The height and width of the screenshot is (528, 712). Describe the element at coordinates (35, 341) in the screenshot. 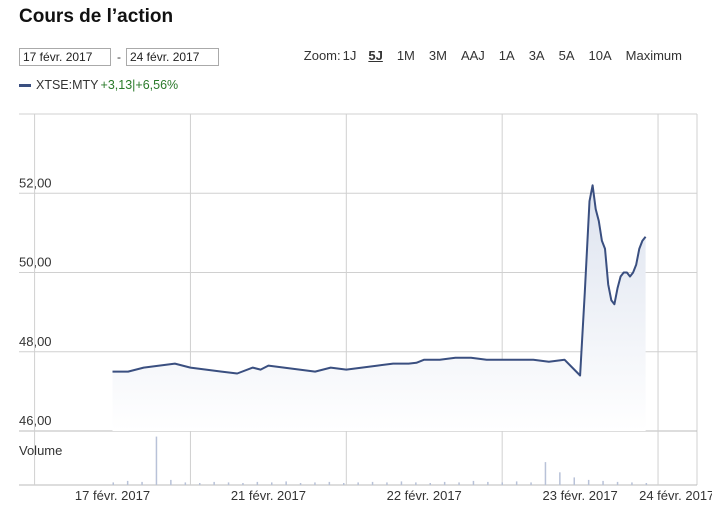

I see `y-tick-label: 48,00` at that location.